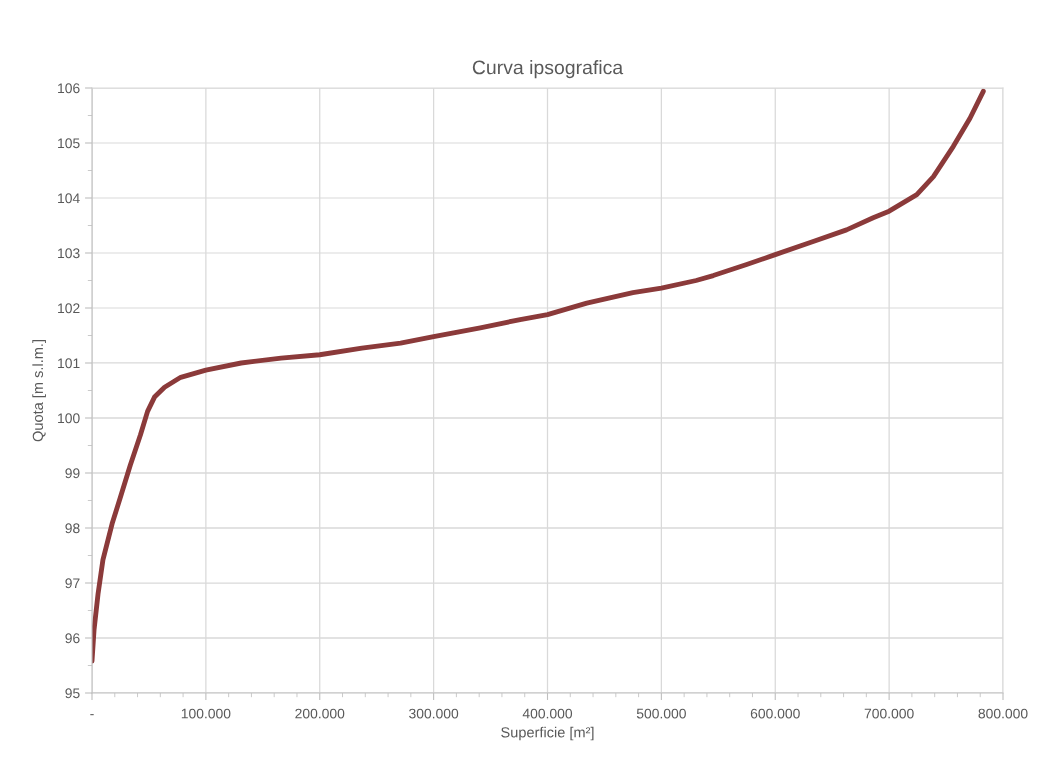  I want to click on y-tick-label: 101, so click(69, 363).